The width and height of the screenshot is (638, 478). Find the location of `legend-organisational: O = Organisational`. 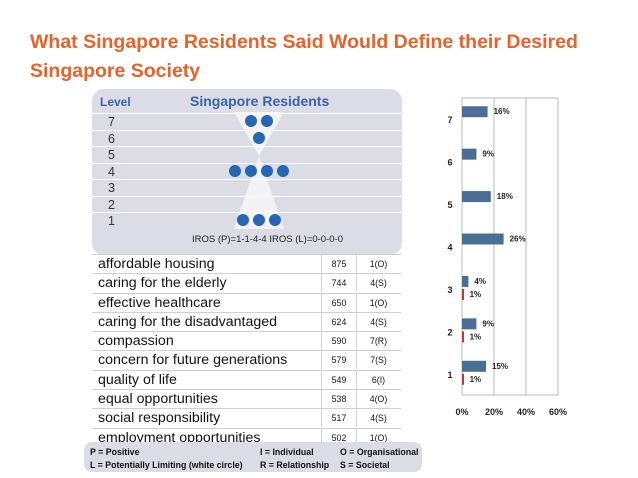

legend-organisational: O = Organisational is located at coordinates (379, 452).